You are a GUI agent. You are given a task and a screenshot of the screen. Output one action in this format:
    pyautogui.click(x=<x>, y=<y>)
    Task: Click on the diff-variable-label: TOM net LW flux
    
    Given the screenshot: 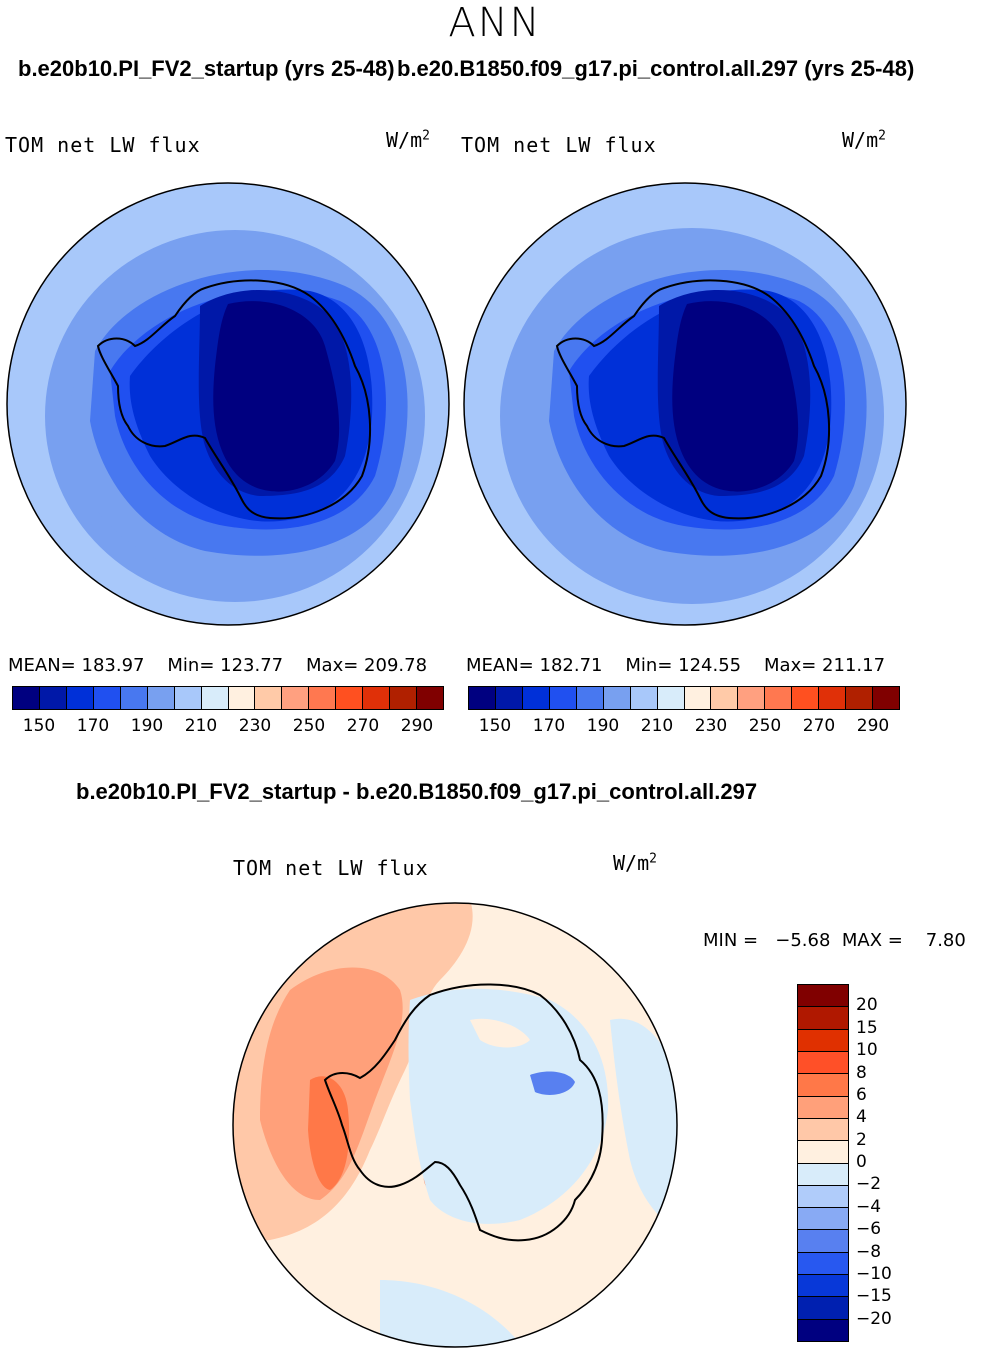 What is the action you would take?
    pyautogui.click(x=331, y=868)
    